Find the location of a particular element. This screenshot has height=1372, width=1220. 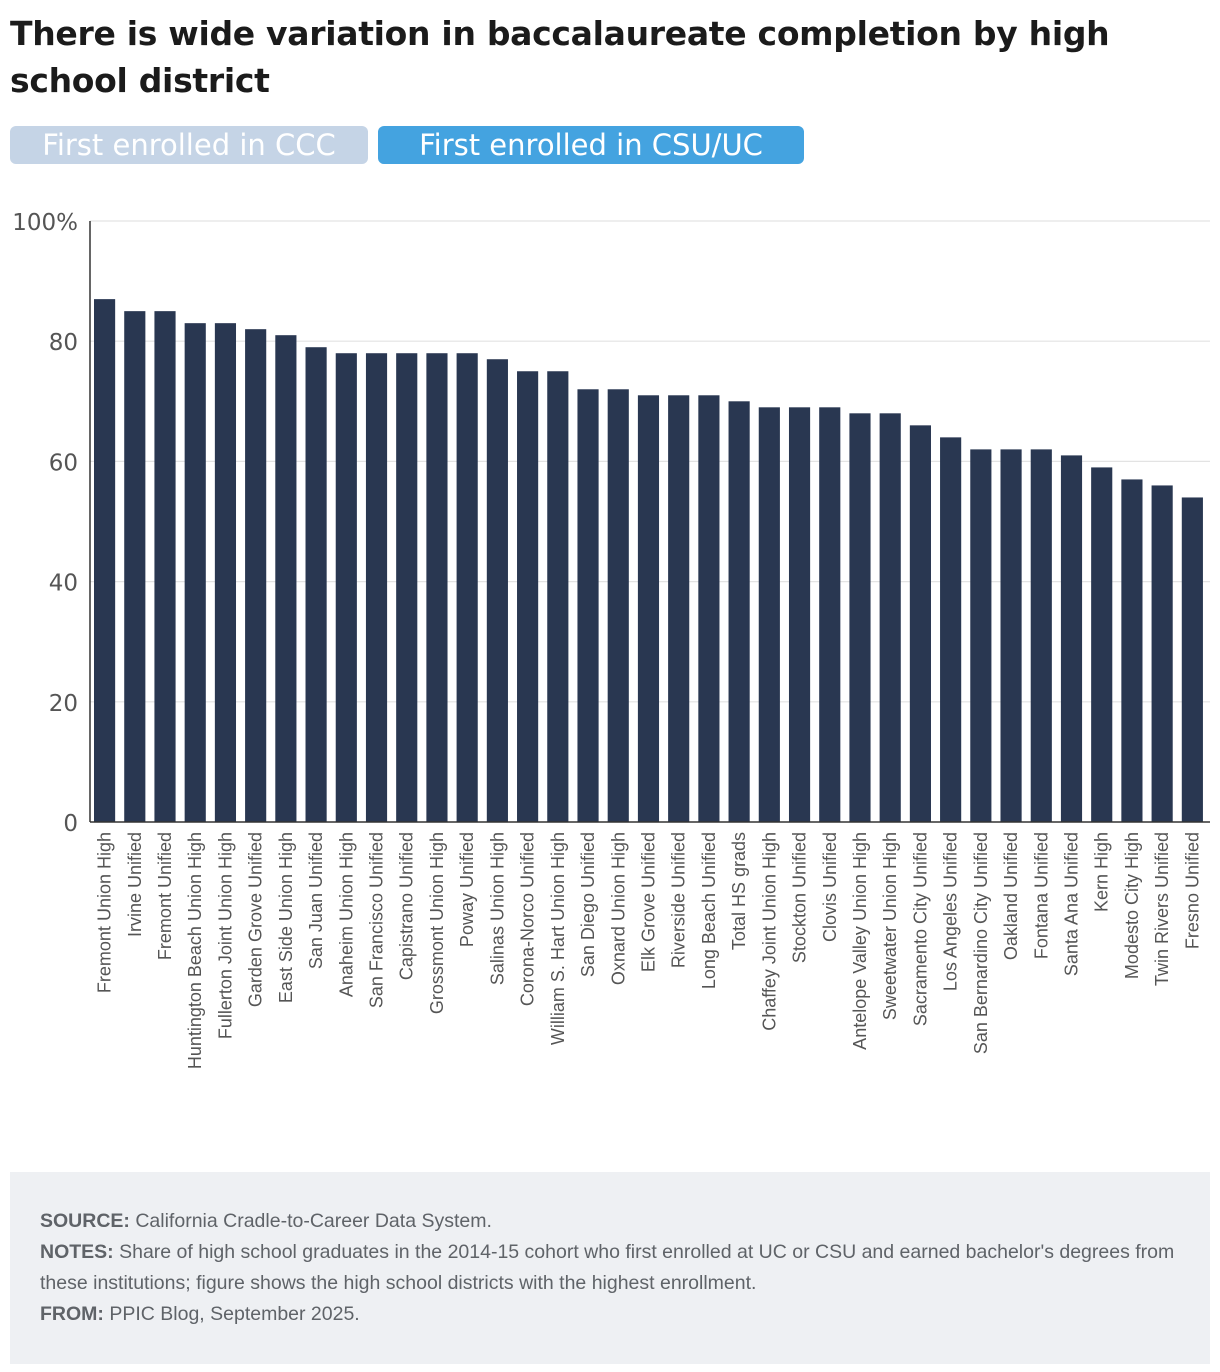

x-tick-label: Clovis Unified is located at coordinates (830, 887).